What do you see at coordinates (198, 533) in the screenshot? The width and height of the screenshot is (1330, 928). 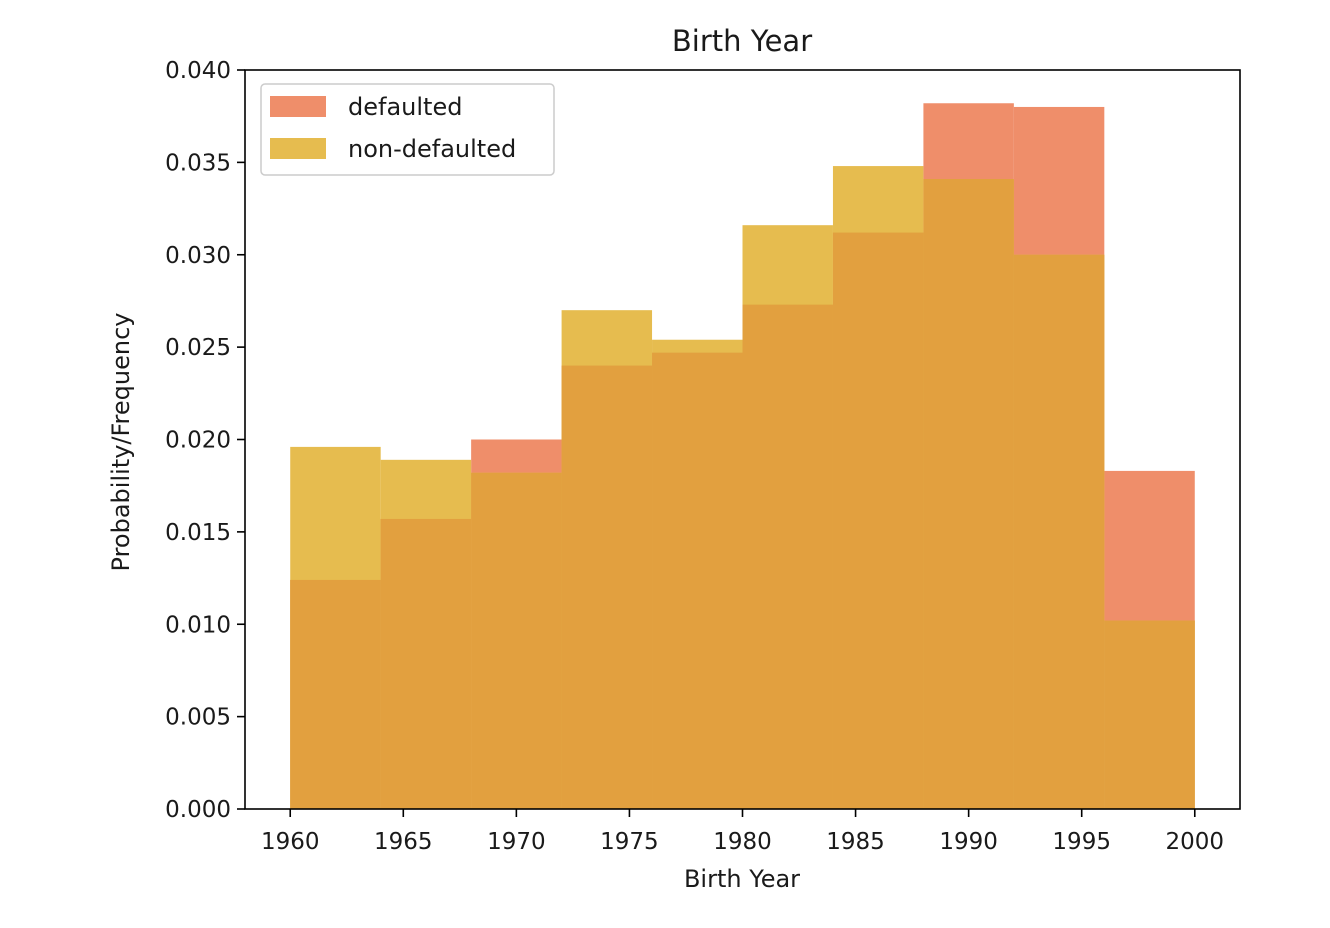 I see `y-tick-label: 0.015` at bounding box center [198, 533].